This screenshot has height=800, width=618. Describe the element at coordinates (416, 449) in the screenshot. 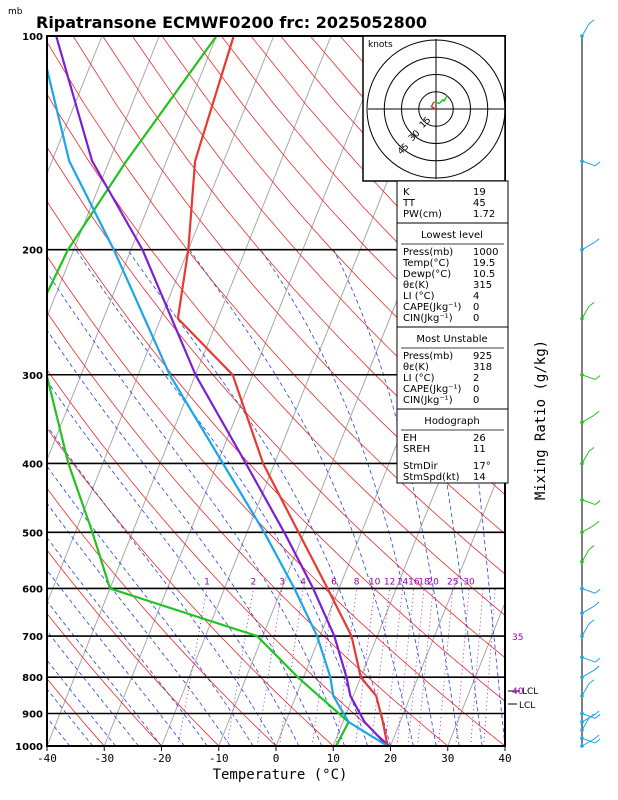

I see `stats-row-label: SREH` at that location.